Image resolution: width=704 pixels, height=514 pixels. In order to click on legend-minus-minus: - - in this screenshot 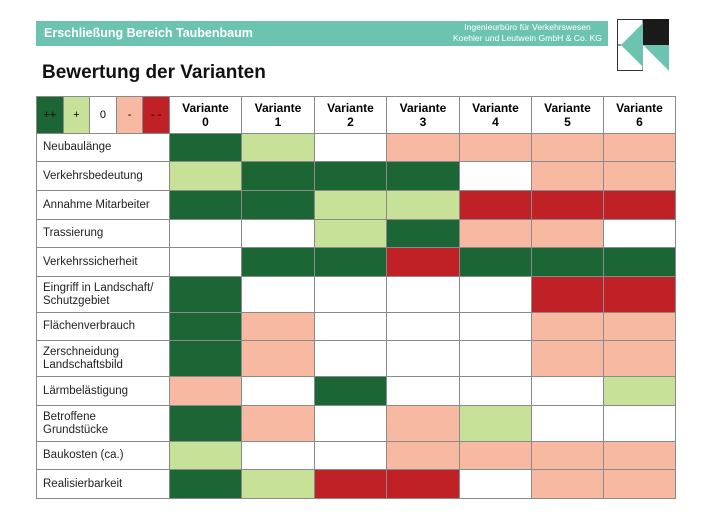, I will do `click(156, 115)`.